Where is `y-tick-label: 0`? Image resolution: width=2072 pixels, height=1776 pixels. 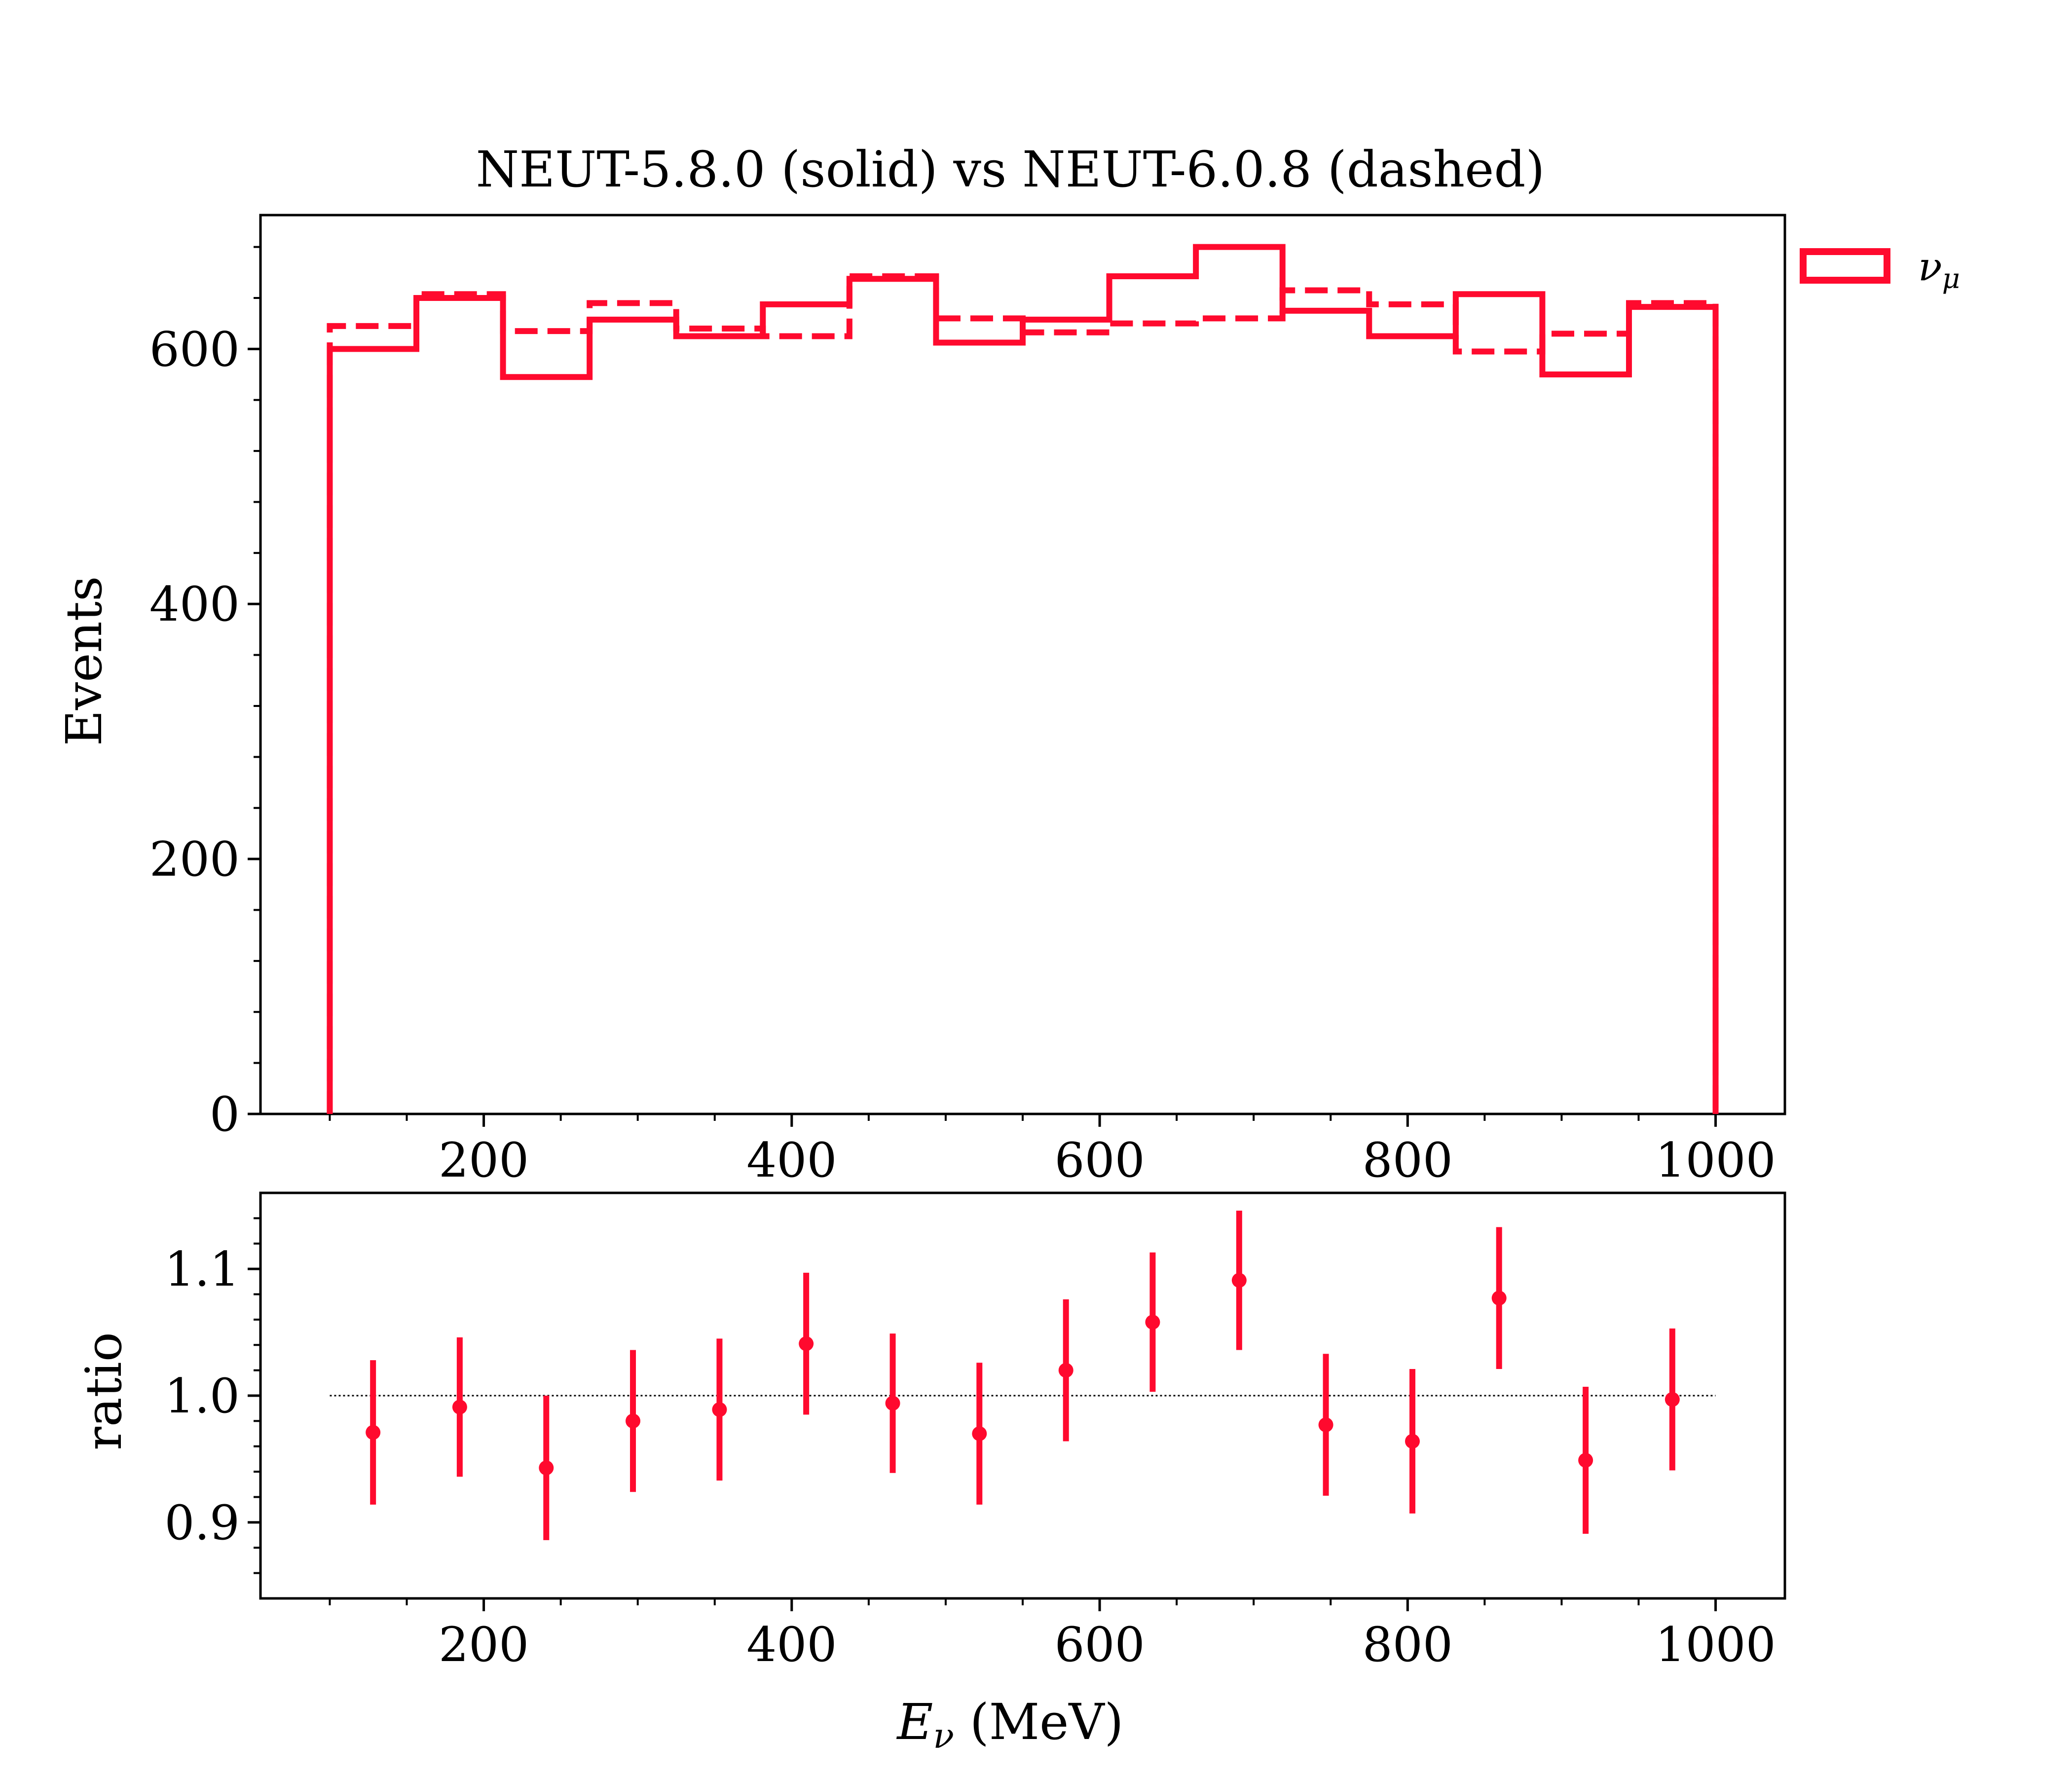
y-tick-label: 0 is located at coordinates (225, 1114).